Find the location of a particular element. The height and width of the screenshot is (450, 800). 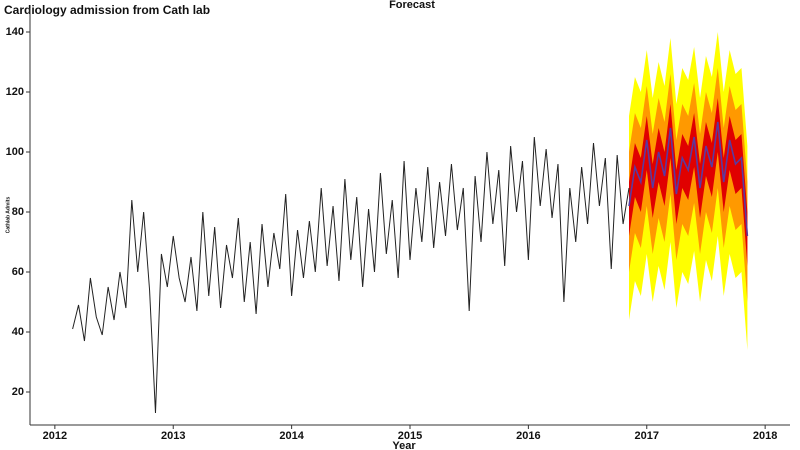

chart-title: Forecast is located at coordinates (412, 5).